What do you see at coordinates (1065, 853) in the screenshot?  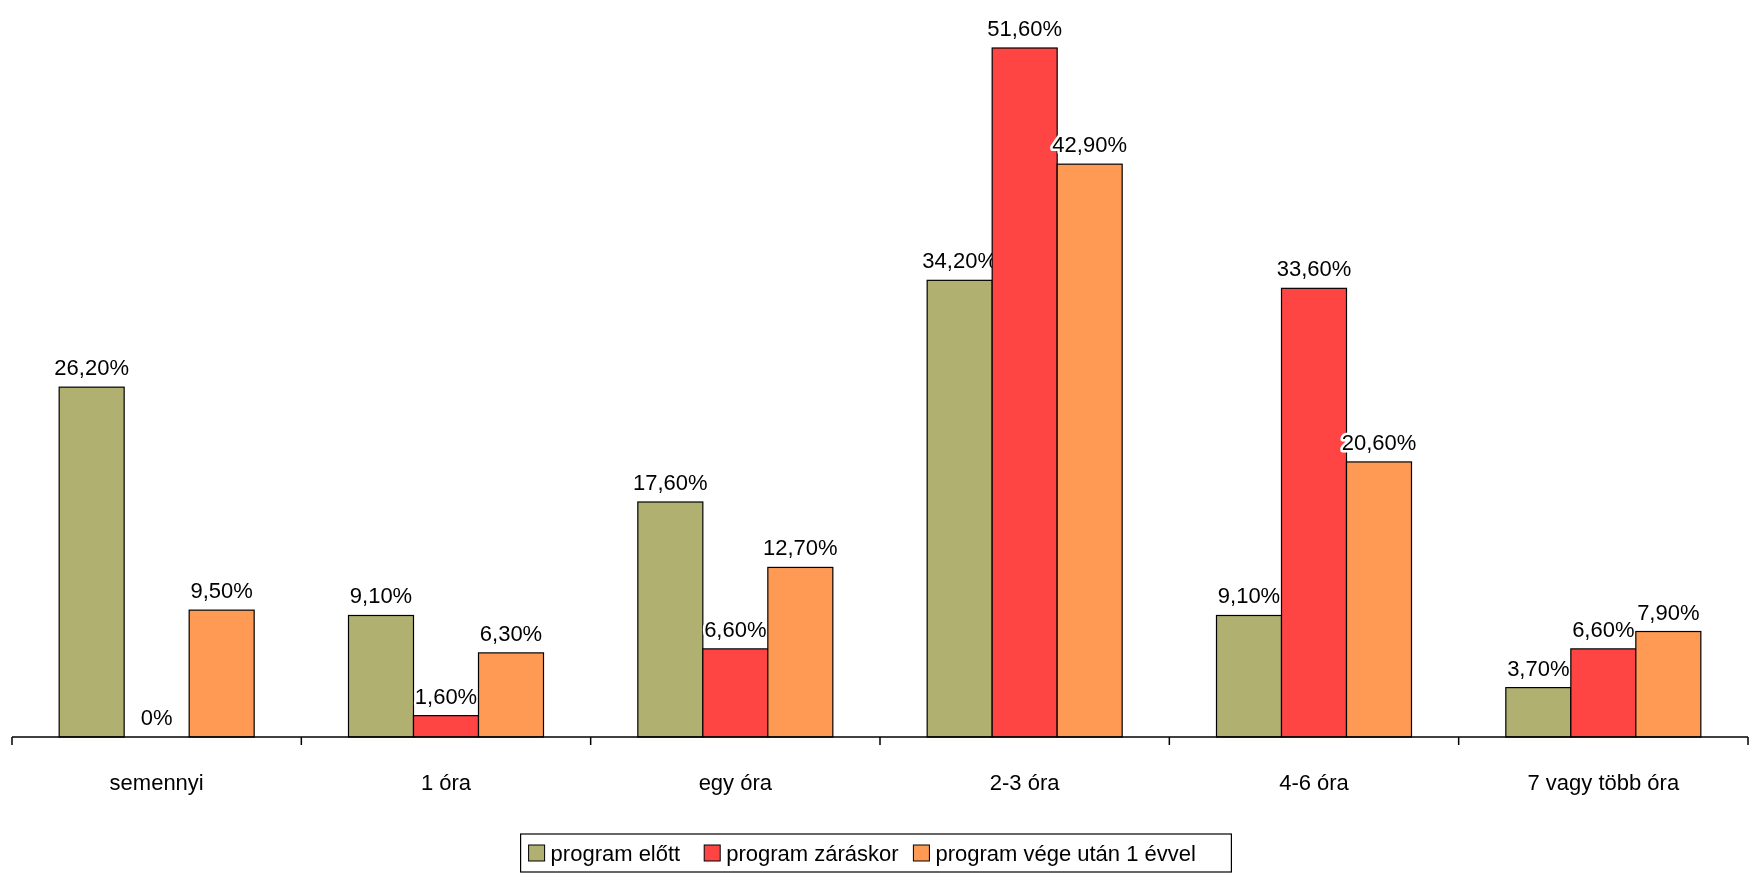 I see `legend-label: program vége után 1 évvel` at bounding box center [1065, 853].